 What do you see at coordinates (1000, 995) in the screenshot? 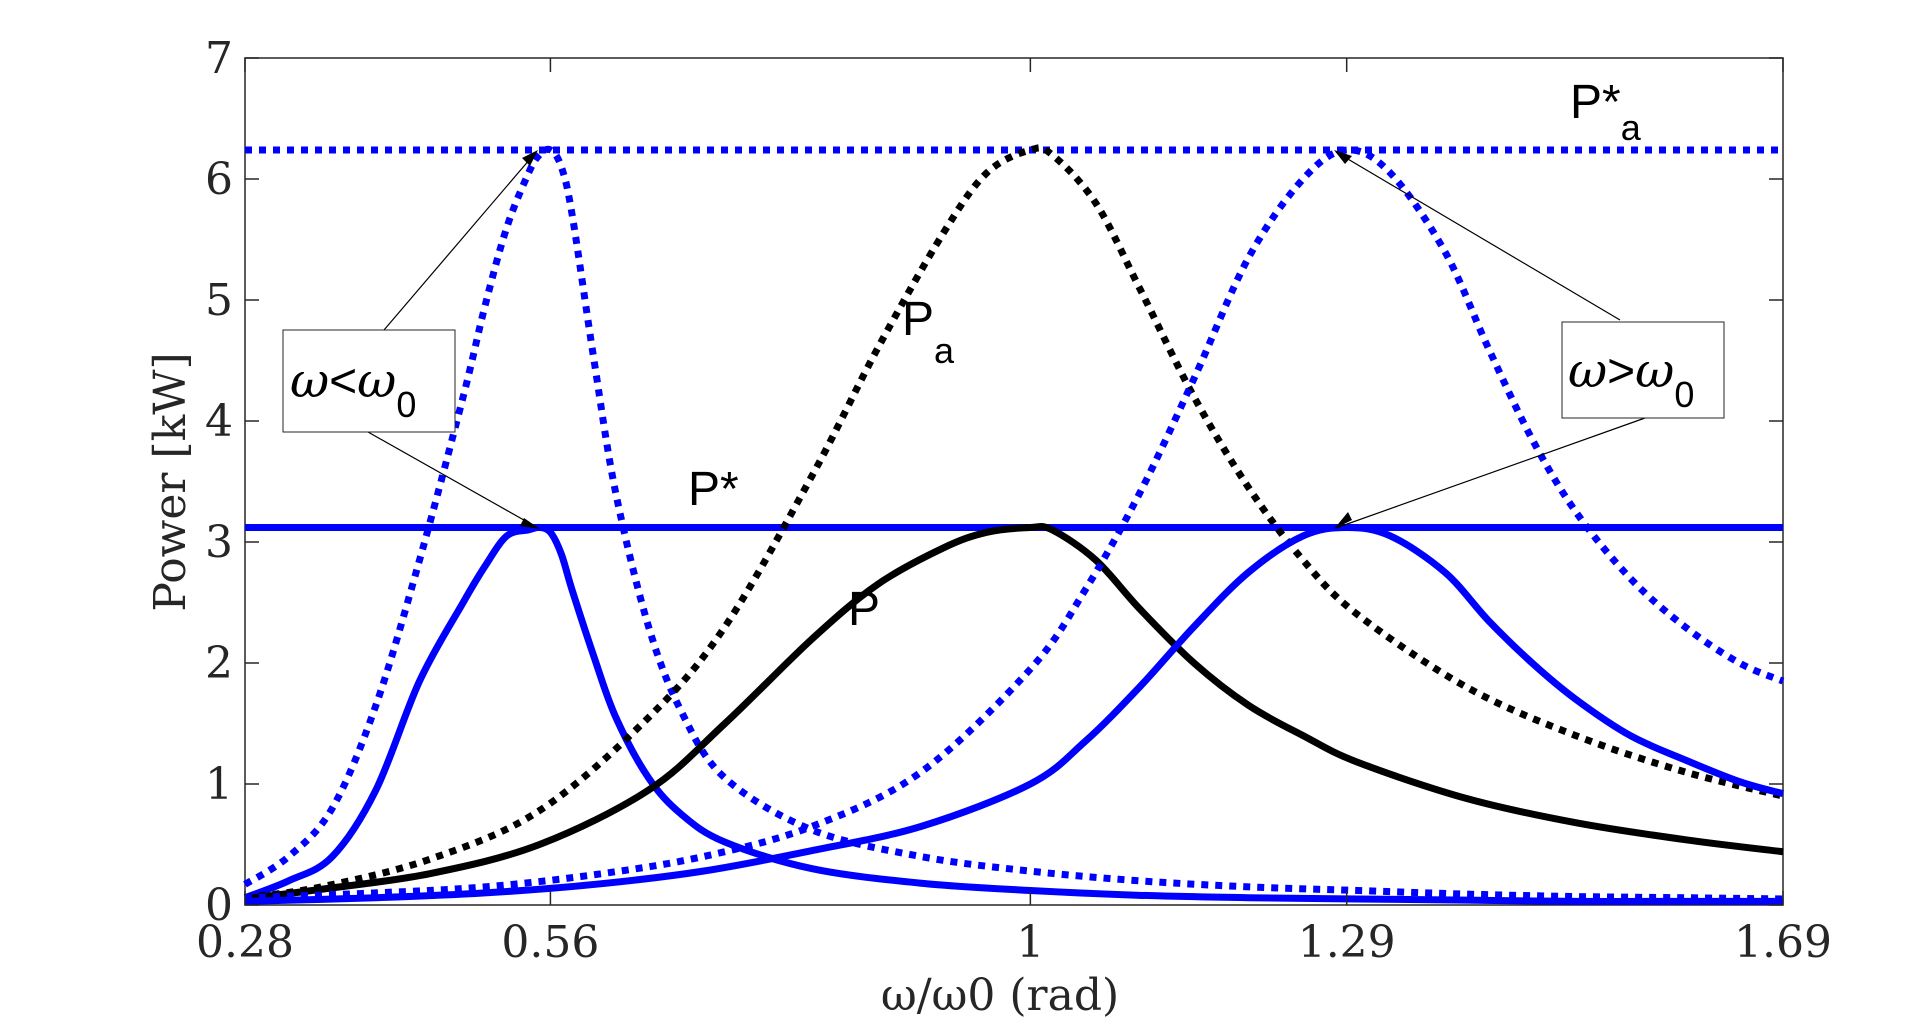
I see `x-axis-label: ω/ω0 (rad)` at bounding box center [1000, 995].